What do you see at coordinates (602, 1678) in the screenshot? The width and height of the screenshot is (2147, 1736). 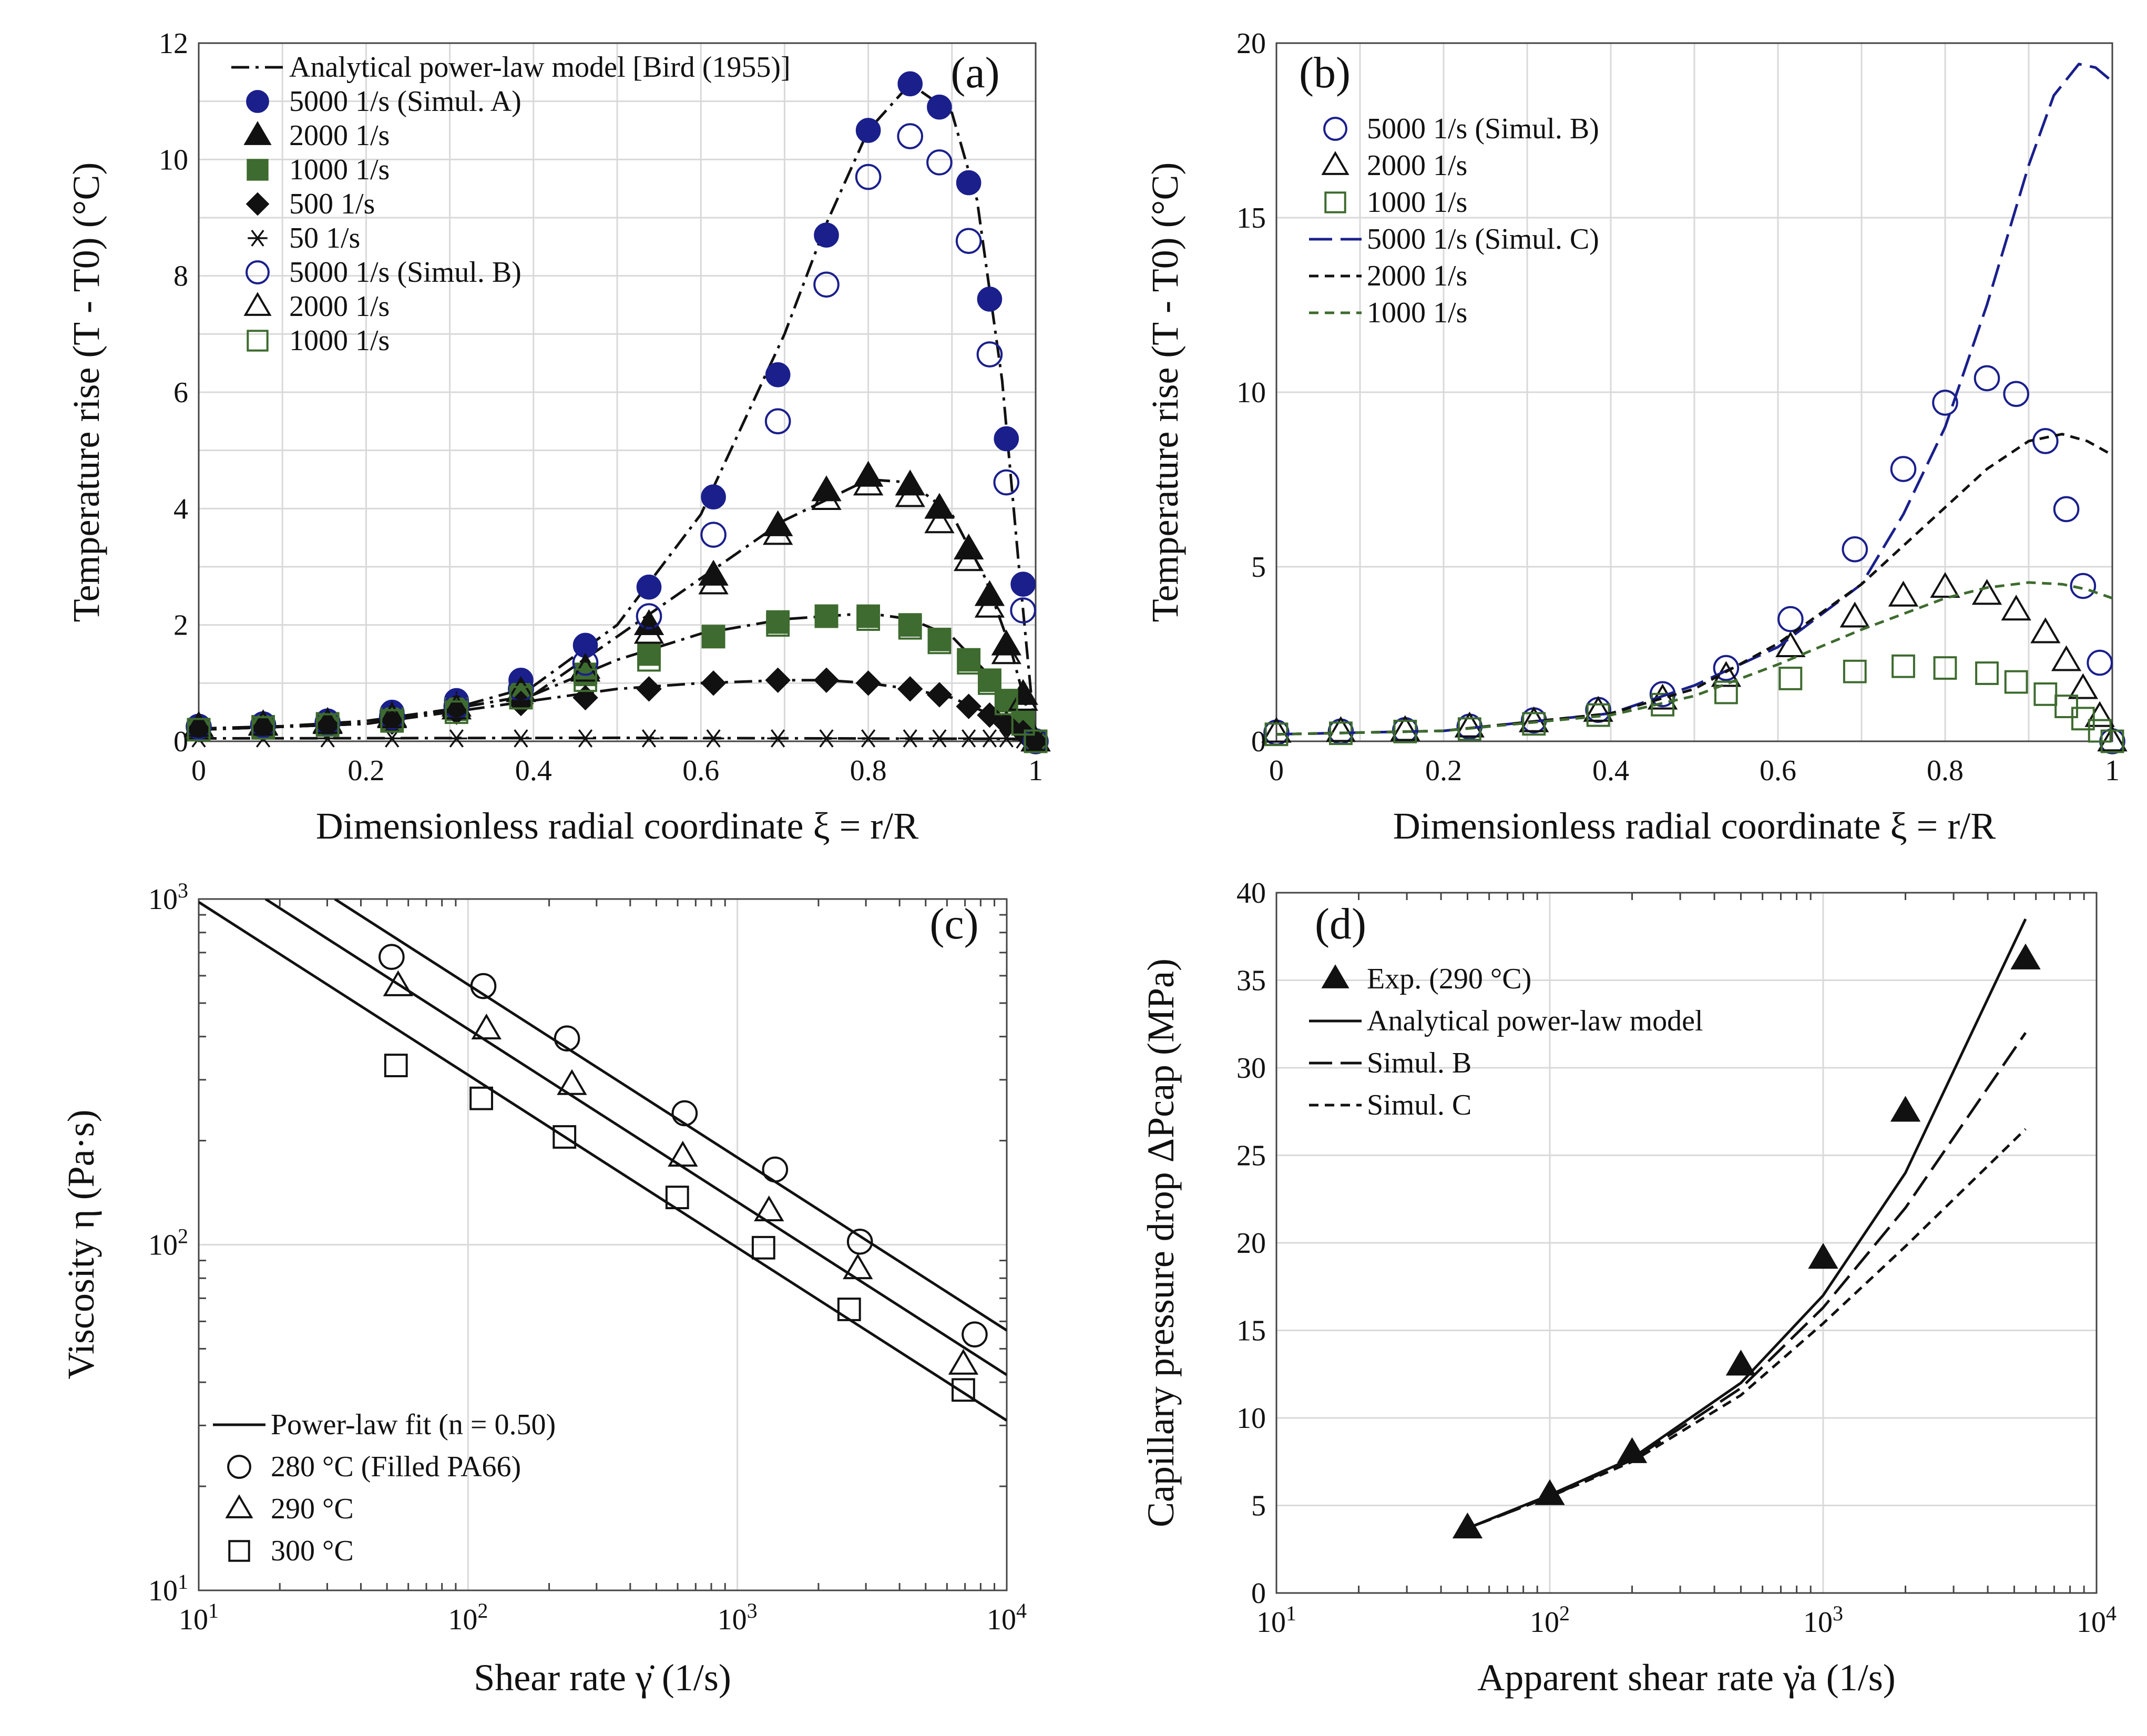 I see `x-axis-title-c: Shear rate γ̇ (1/s)` at bounding box center [602, 1678].